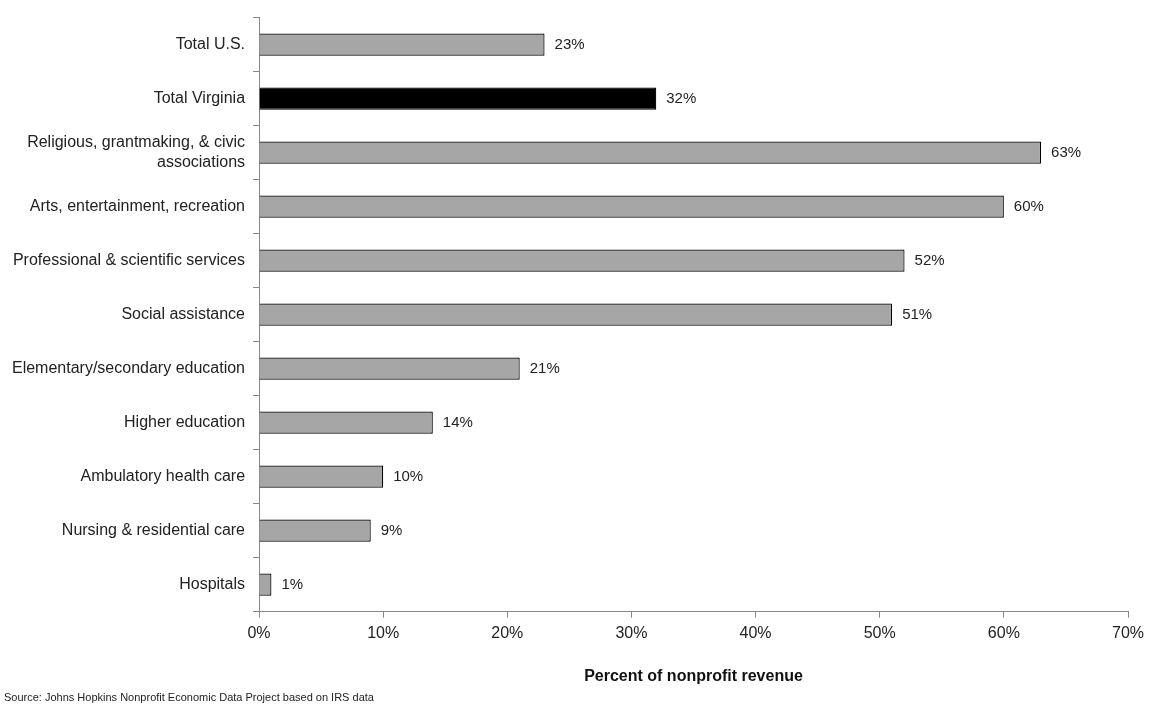  What do you see at coordinates (129, 260) in the screenshot?
I see `y-tick-label: Professional & scientific services` at bounding box center [129, 260].